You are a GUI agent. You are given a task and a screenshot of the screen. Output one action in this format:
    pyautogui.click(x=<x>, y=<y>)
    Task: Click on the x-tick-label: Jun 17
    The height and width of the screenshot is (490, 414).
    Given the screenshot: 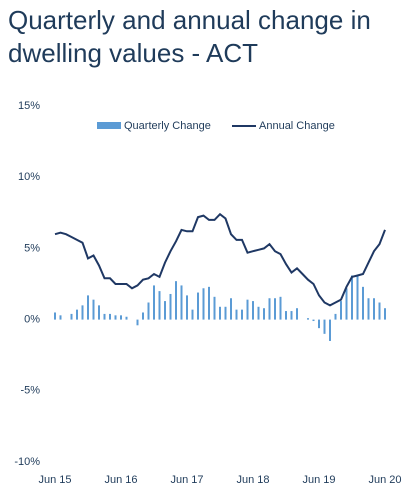 What is the action you would take?
    pyautogui.click(x=186, y=480)
    